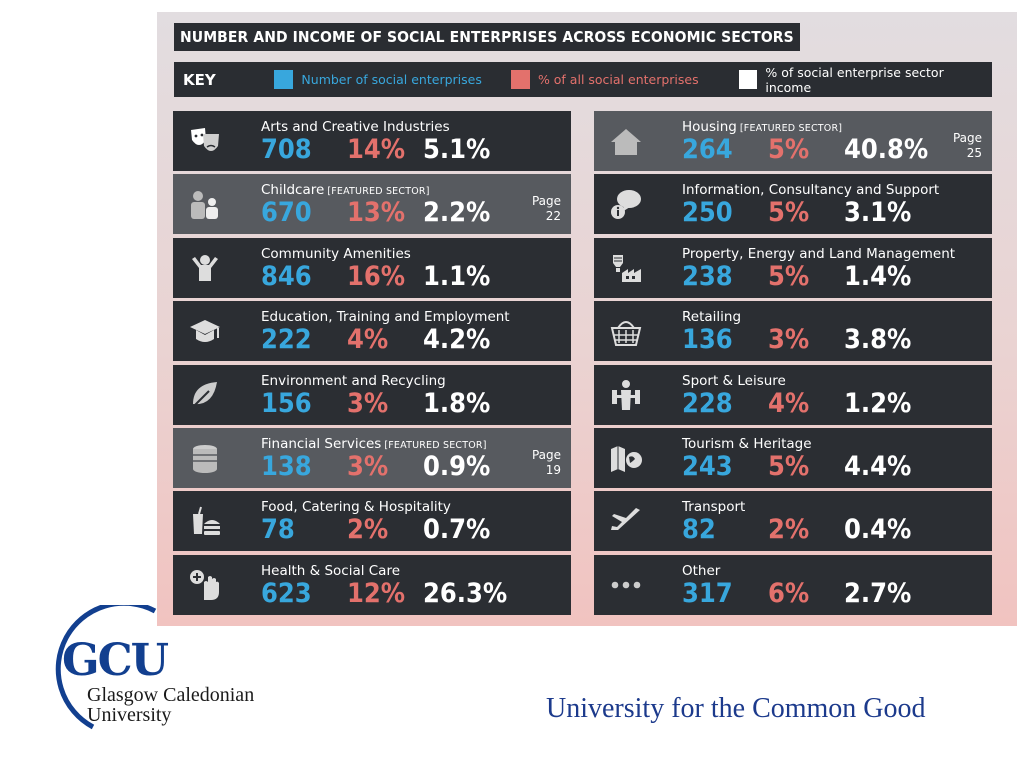 Image resolution: width=1024 pixels, height=768 pixels. Describe the element at coordinates (457, 530) in the screenshot. I see `sector-income: 0.7%` at that location.